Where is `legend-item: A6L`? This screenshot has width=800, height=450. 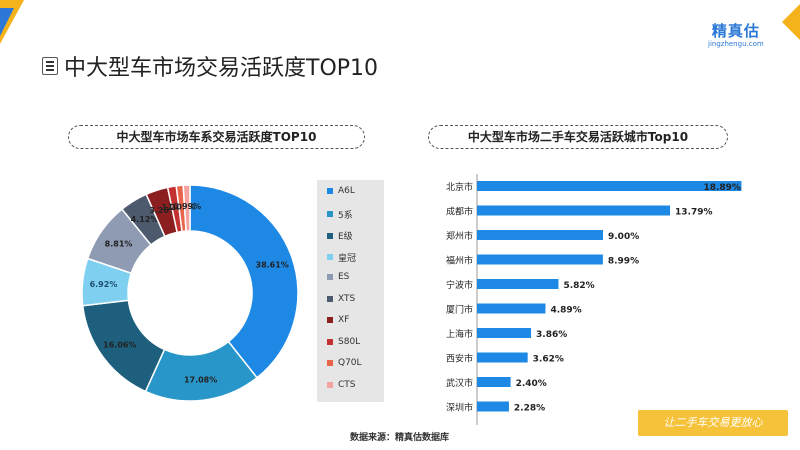 legend-item: A6L is located at coordinates (341, 191).